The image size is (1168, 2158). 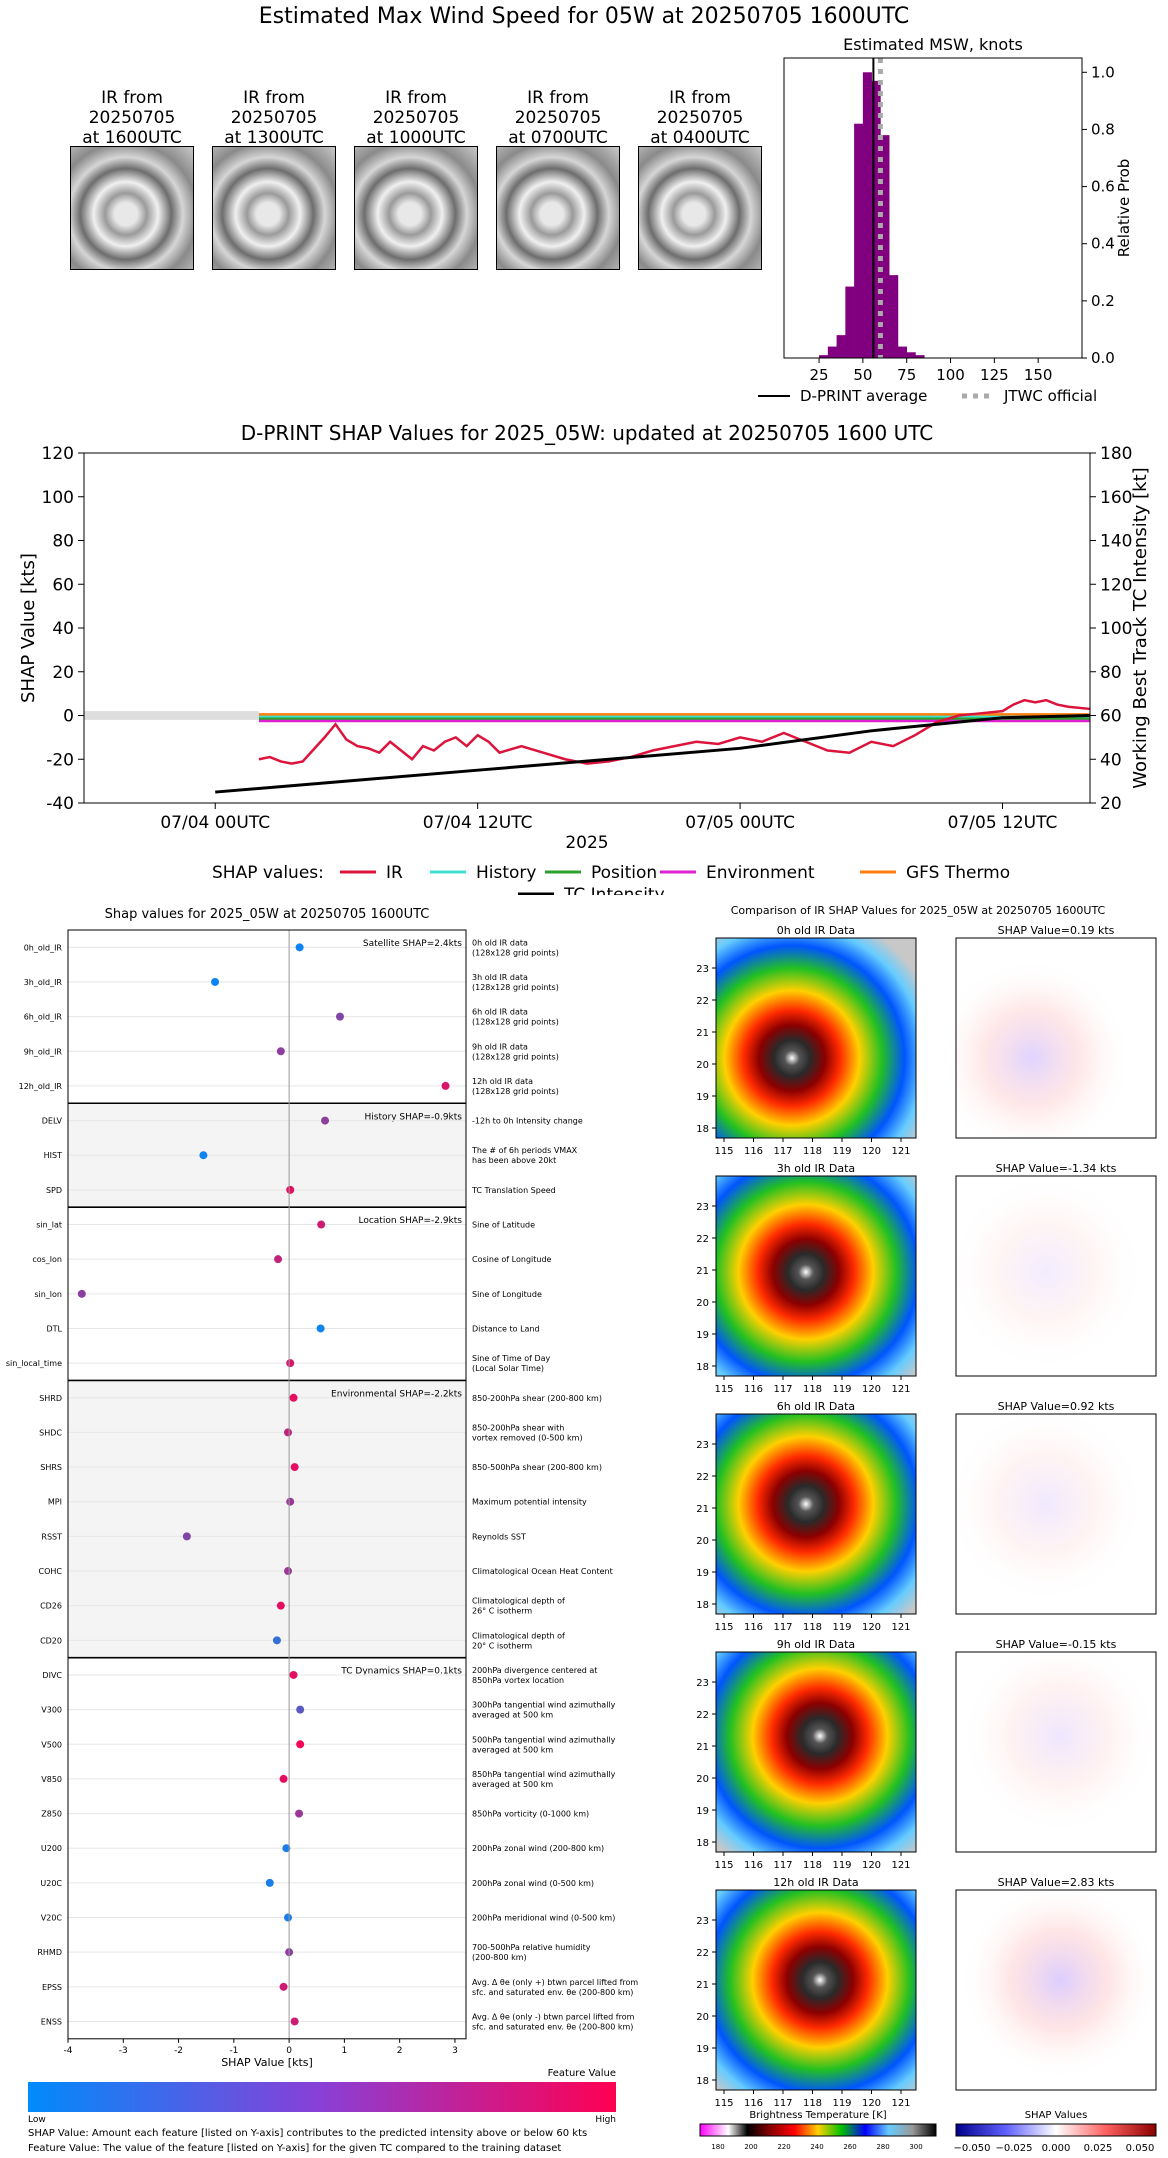 I want to click on ir-thumbnail-label: IR from 20250705 at 1600UTC, so click(x=132, y=118).